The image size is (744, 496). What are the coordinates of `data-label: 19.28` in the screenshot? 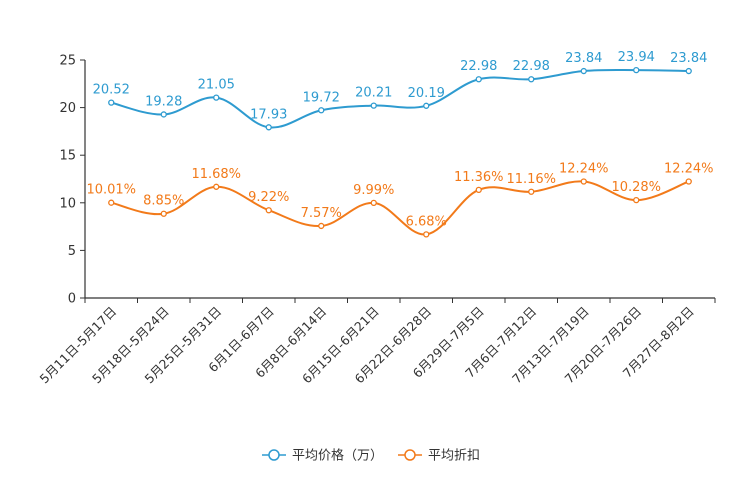 It's located at (163, 101).